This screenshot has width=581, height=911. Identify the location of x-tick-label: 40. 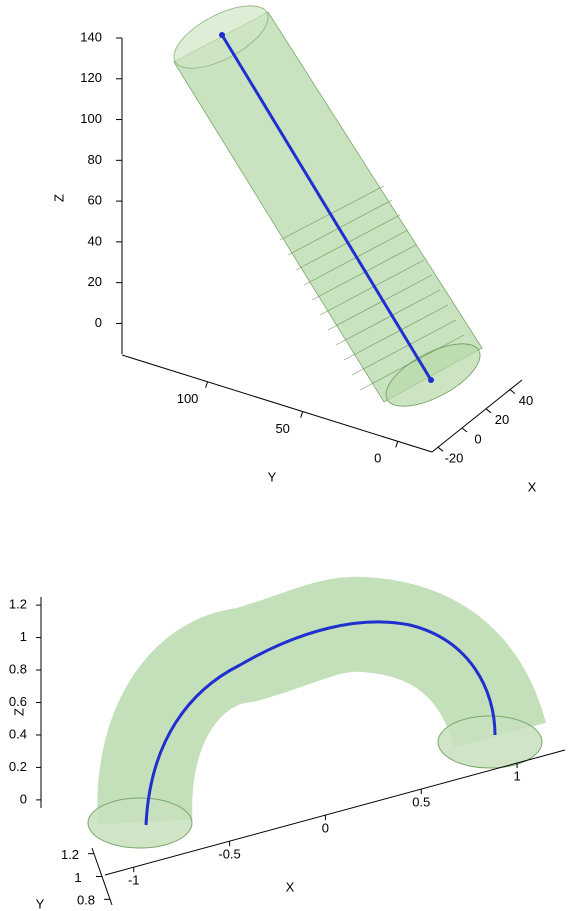
(526, 400).